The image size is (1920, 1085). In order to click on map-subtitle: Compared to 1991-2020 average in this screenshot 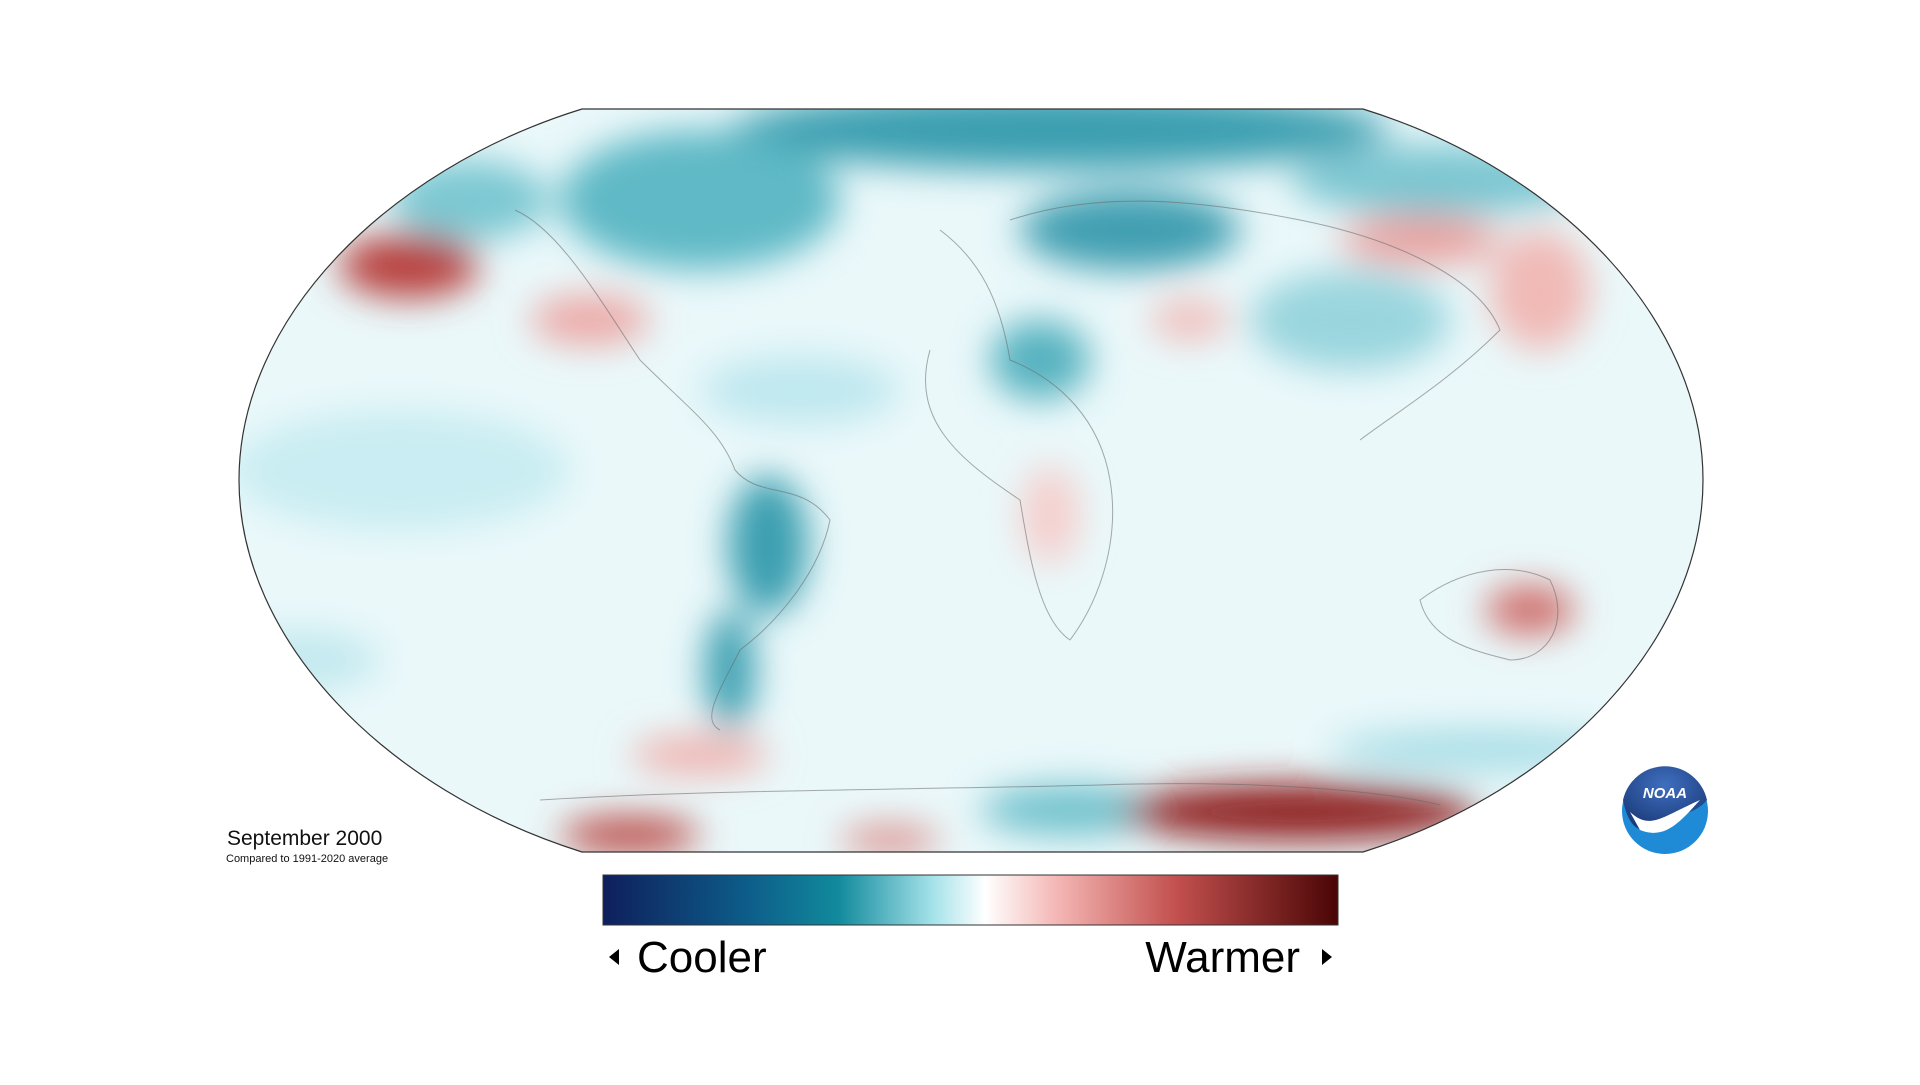, I will do `click(307, 859)`.